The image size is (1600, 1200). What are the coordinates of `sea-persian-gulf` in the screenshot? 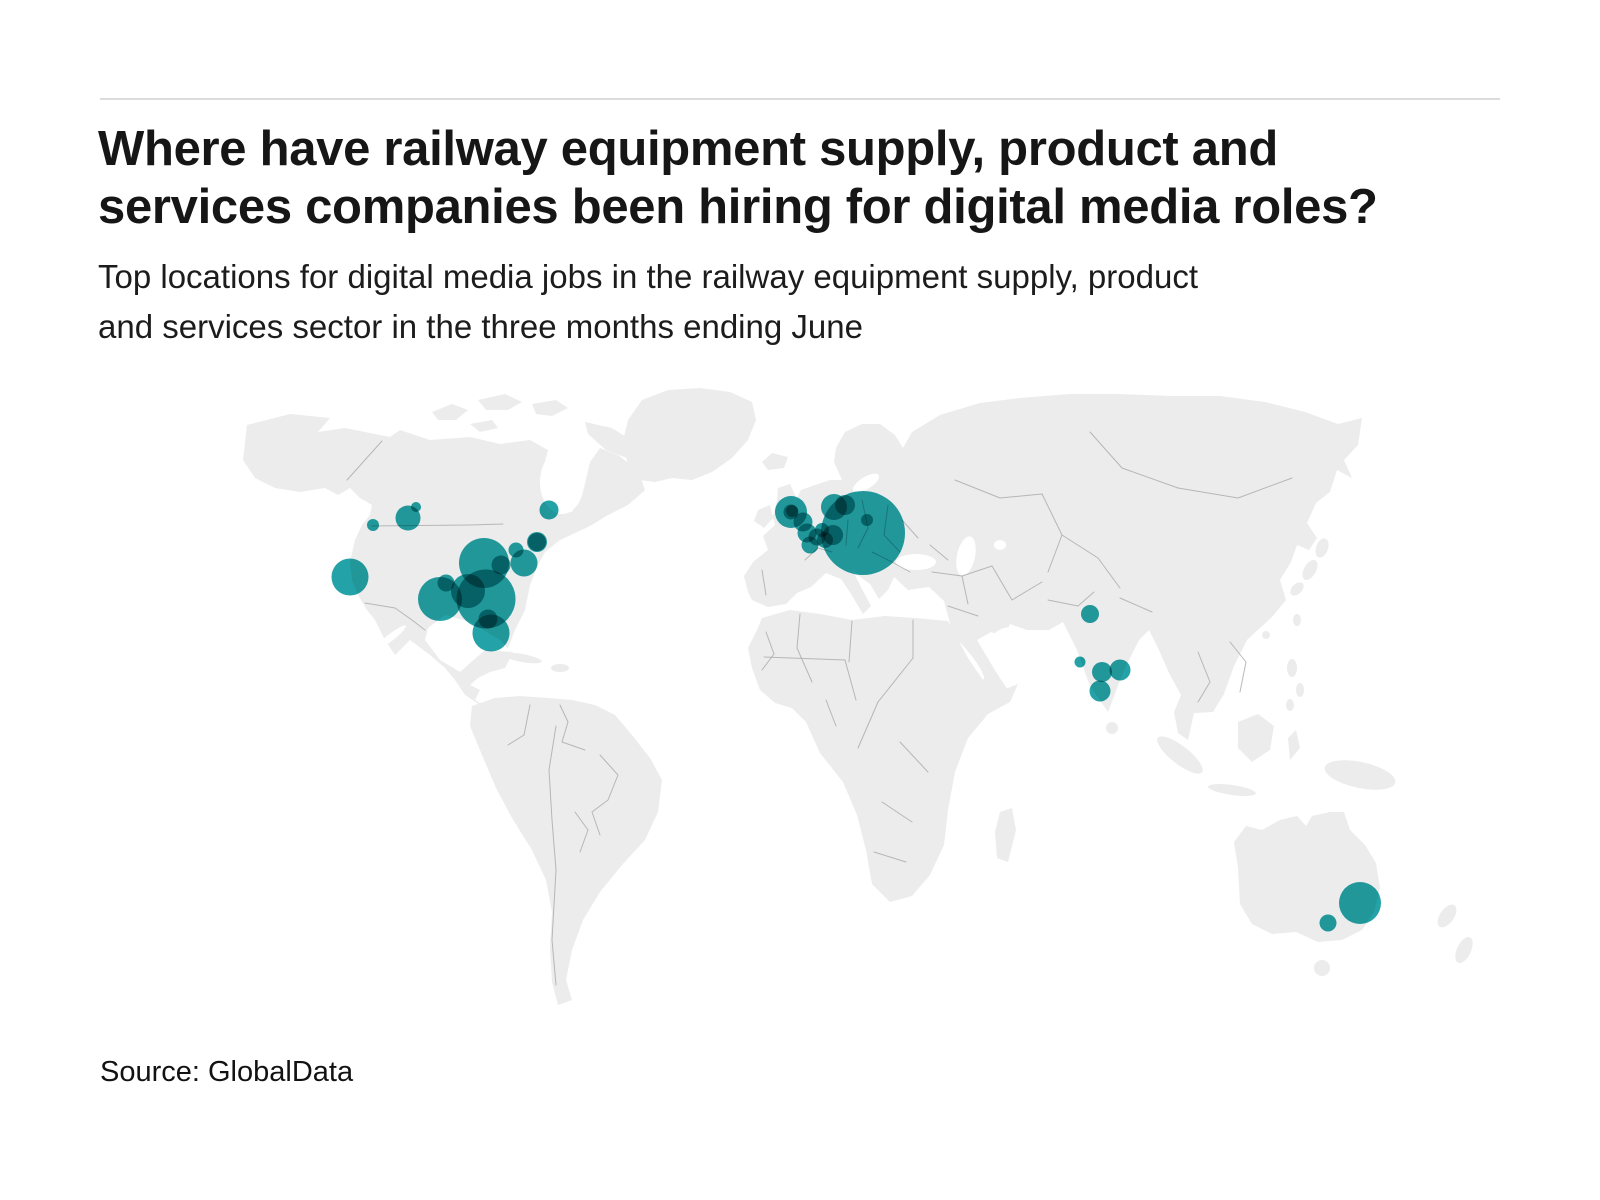 It's located at (1002, 633).